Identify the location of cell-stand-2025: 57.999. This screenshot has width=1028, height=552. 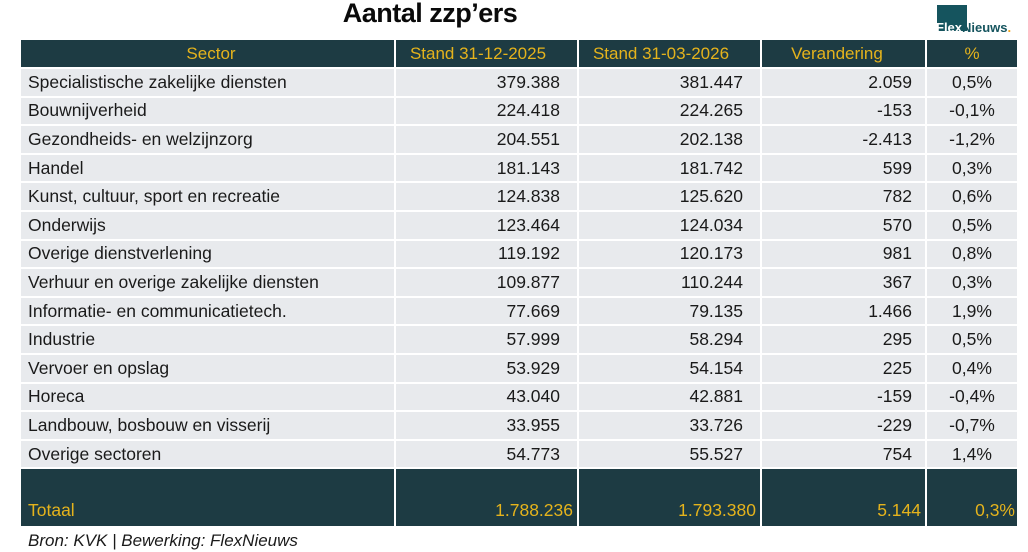
(486, 339).